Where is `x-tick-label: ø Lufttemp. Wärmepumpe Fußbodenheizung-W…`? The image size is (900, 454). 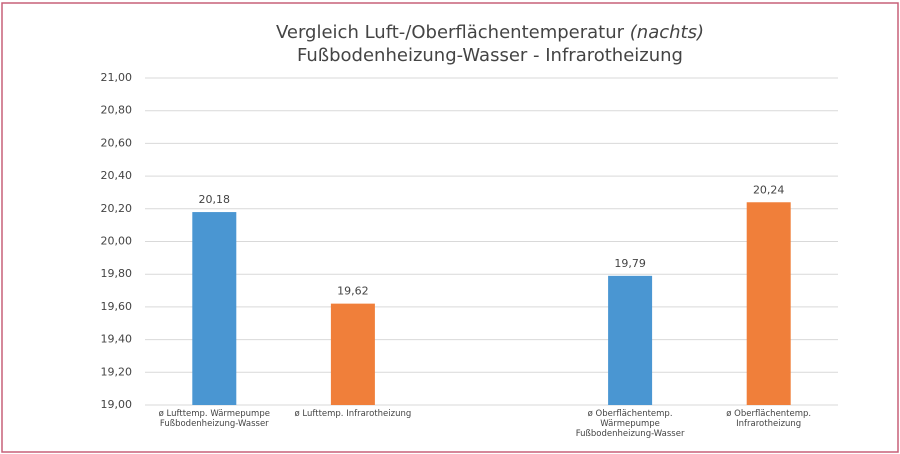
x-tick-label: ø Lufttemp. Wärmepumpe Fußbodenheizung-W… is located at coordinates (214, 419).